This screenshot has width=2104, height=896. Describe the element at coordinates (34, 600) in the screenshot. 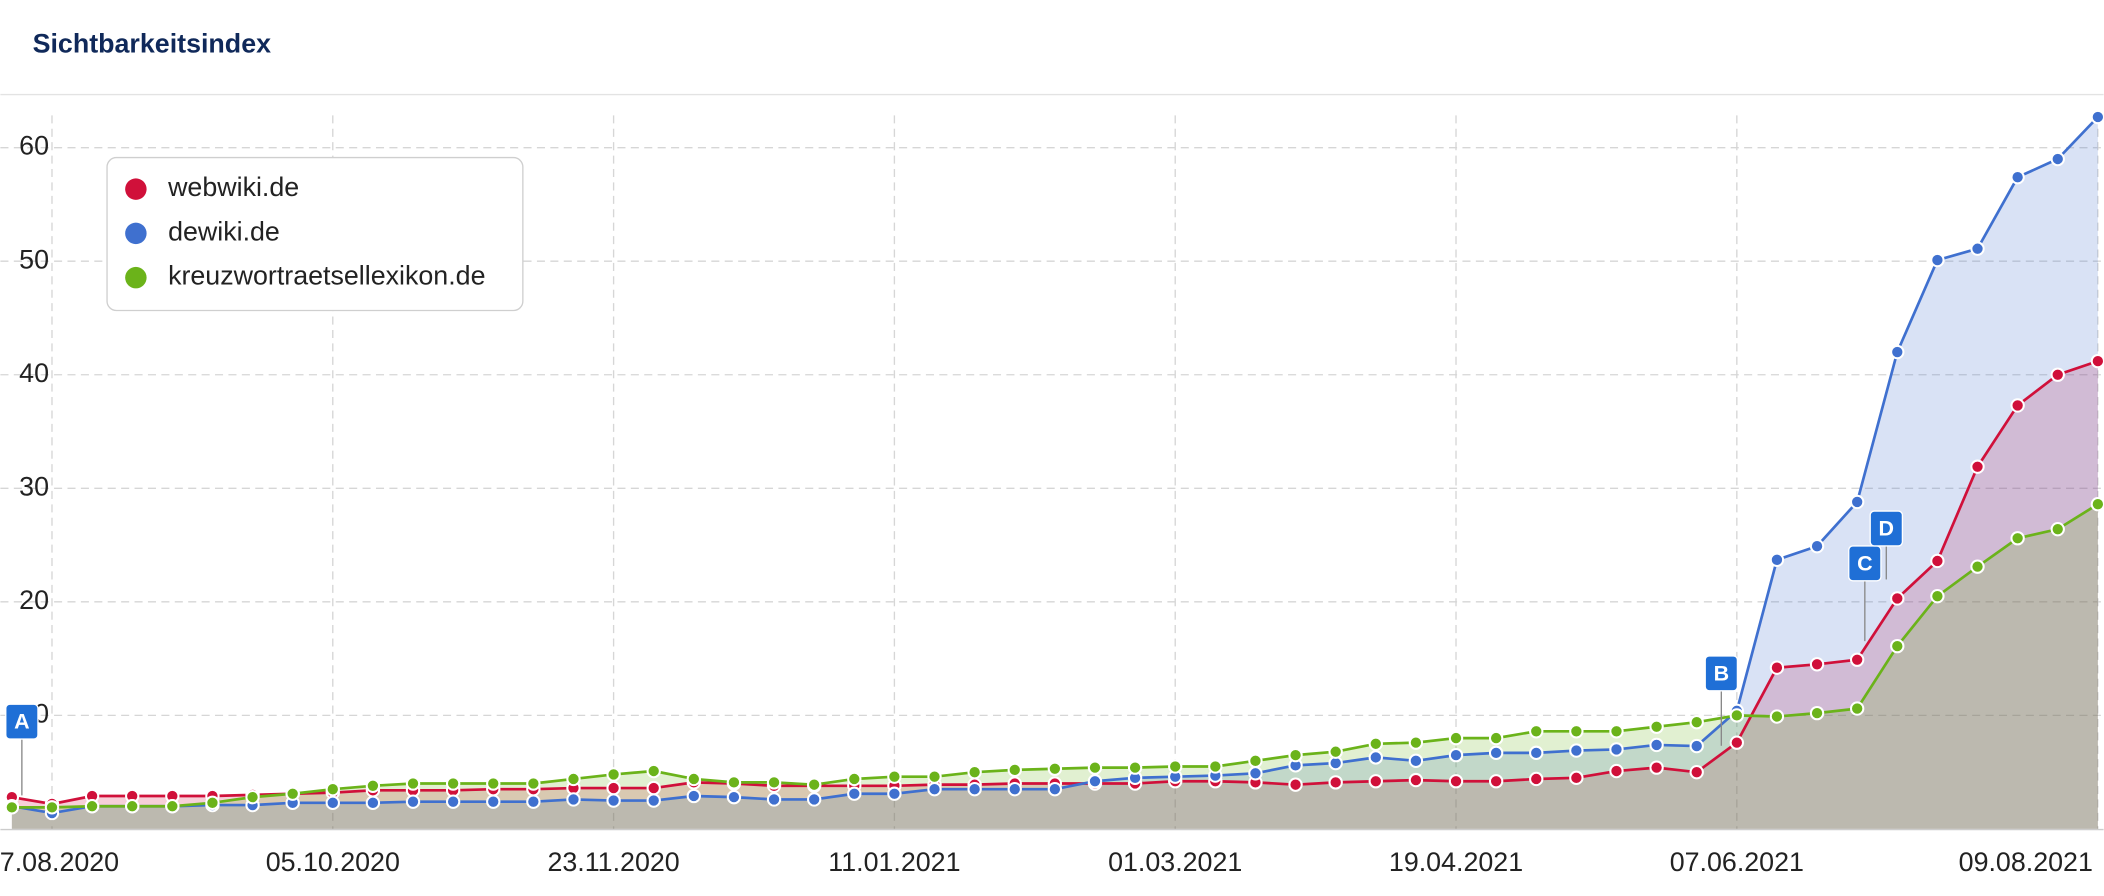

I see `y-tick-label: 20` at that location.